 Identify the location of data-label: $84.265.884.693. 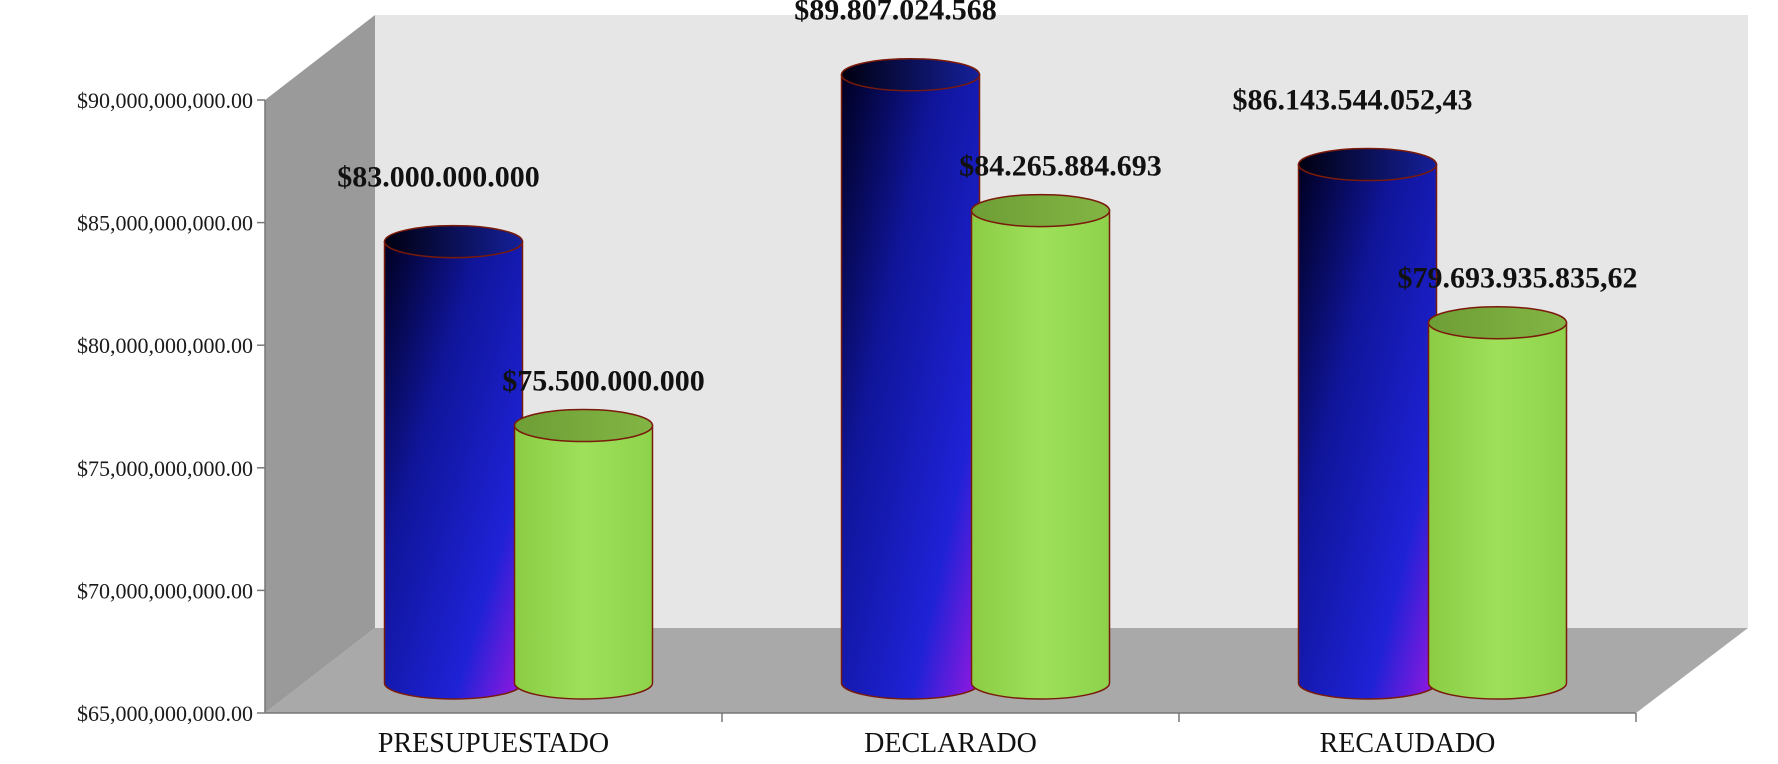
(1060, 166).